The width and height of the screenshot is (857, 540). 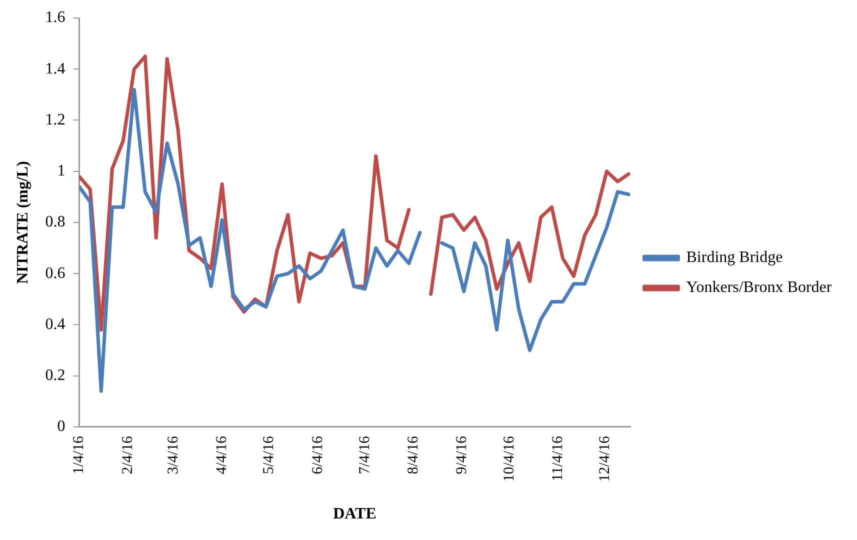 What do you see at coordinates (61, 171) in the screenshot?
I see `y-tick-label: 1` at bounding box center [61, 171].